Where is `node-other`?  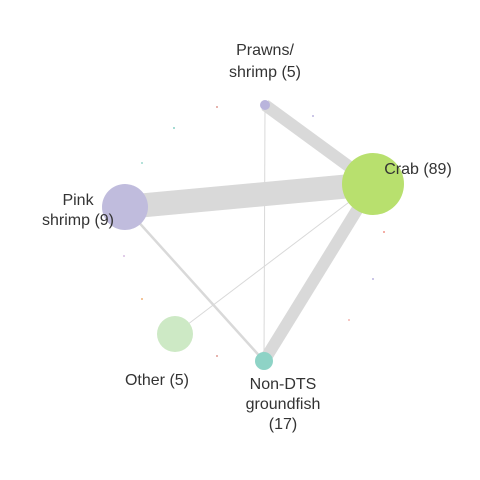 node-other is located at coordinates (175, 334).